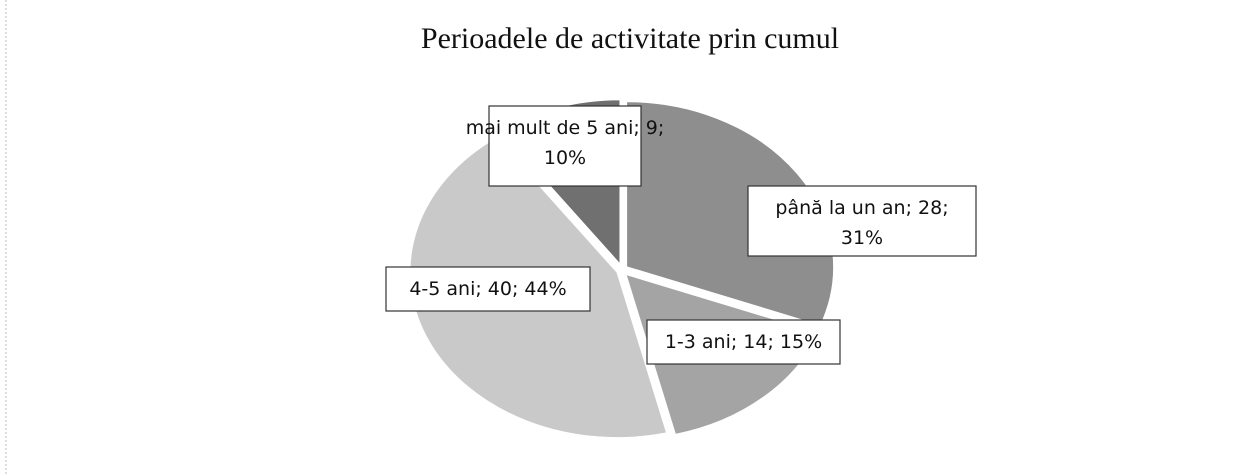  I want to click on data-label: 1-3 ani; 14; 15%, so click(743, 342).